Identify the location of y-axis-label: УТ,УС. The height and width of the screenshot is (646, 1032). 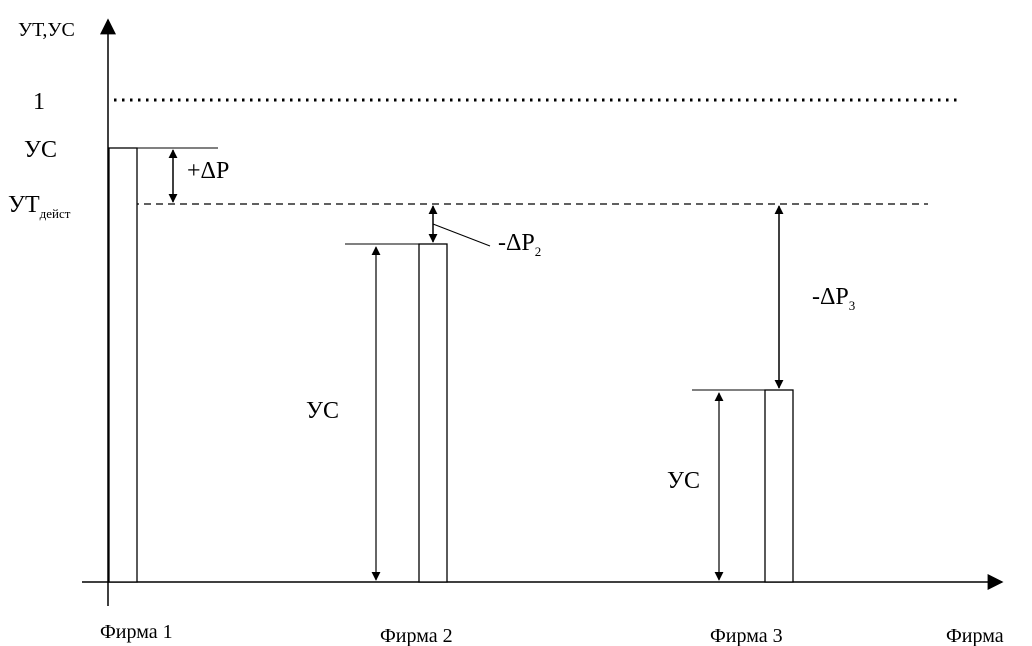
(46, 30).